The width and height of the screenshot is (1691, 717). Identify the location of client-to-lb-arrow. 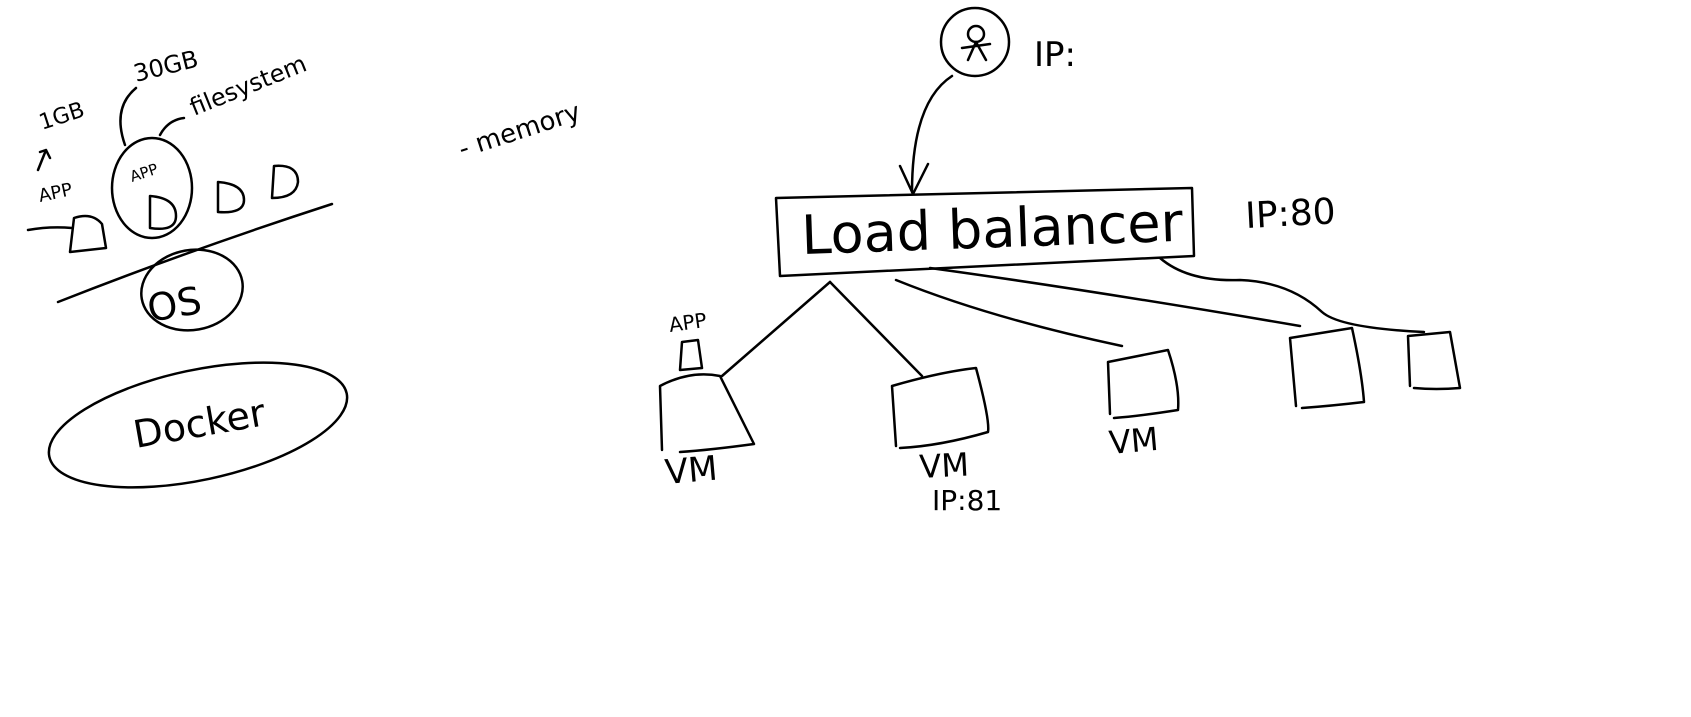
(926, 135).